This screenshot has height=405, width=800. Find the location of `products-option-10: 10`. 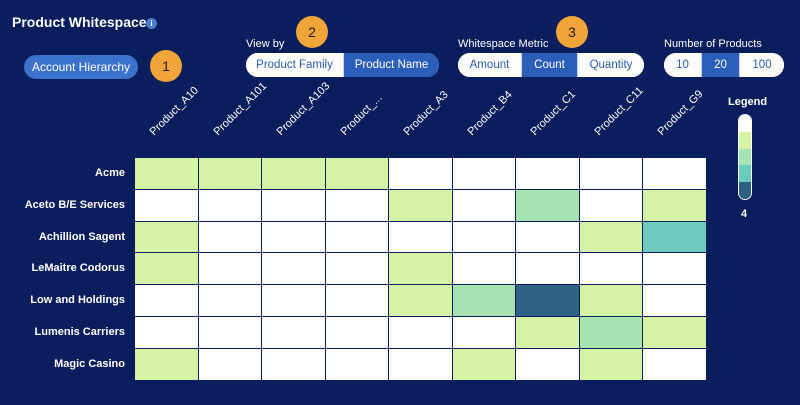

products-option-10: 10 is located at coordinates (683, 65).